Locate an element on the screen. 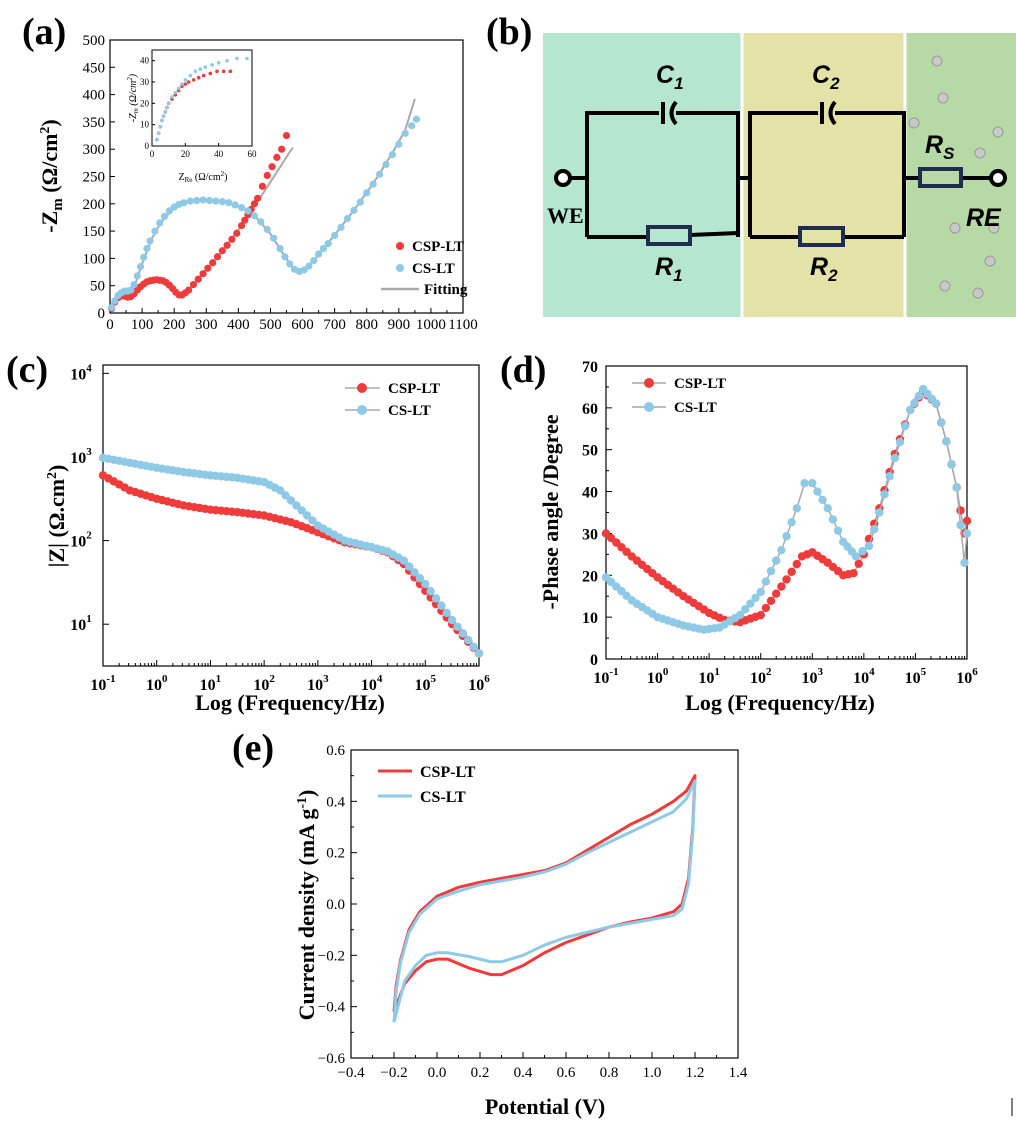 The width and height of the screenshot is (1016, 1122). x-tick-label: 1100 is located at coordinates (462, 325).